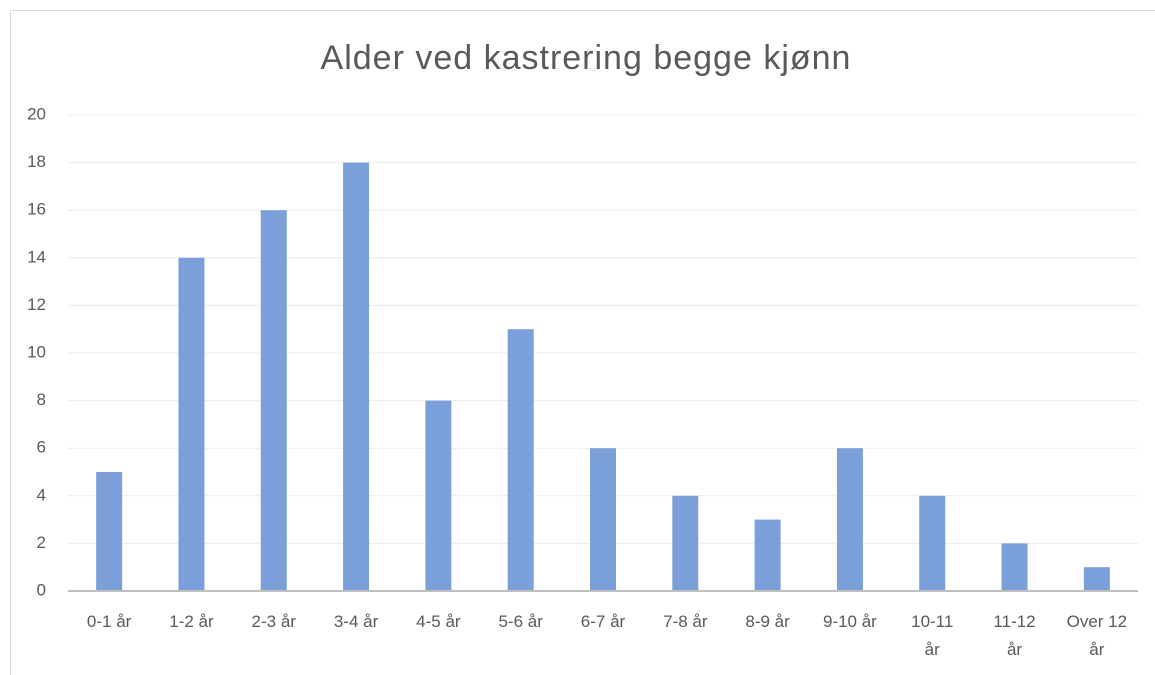 The height and width of the screenshot is (675, 1155). I want to click on y-tick-label: 14, so click(36, 256).